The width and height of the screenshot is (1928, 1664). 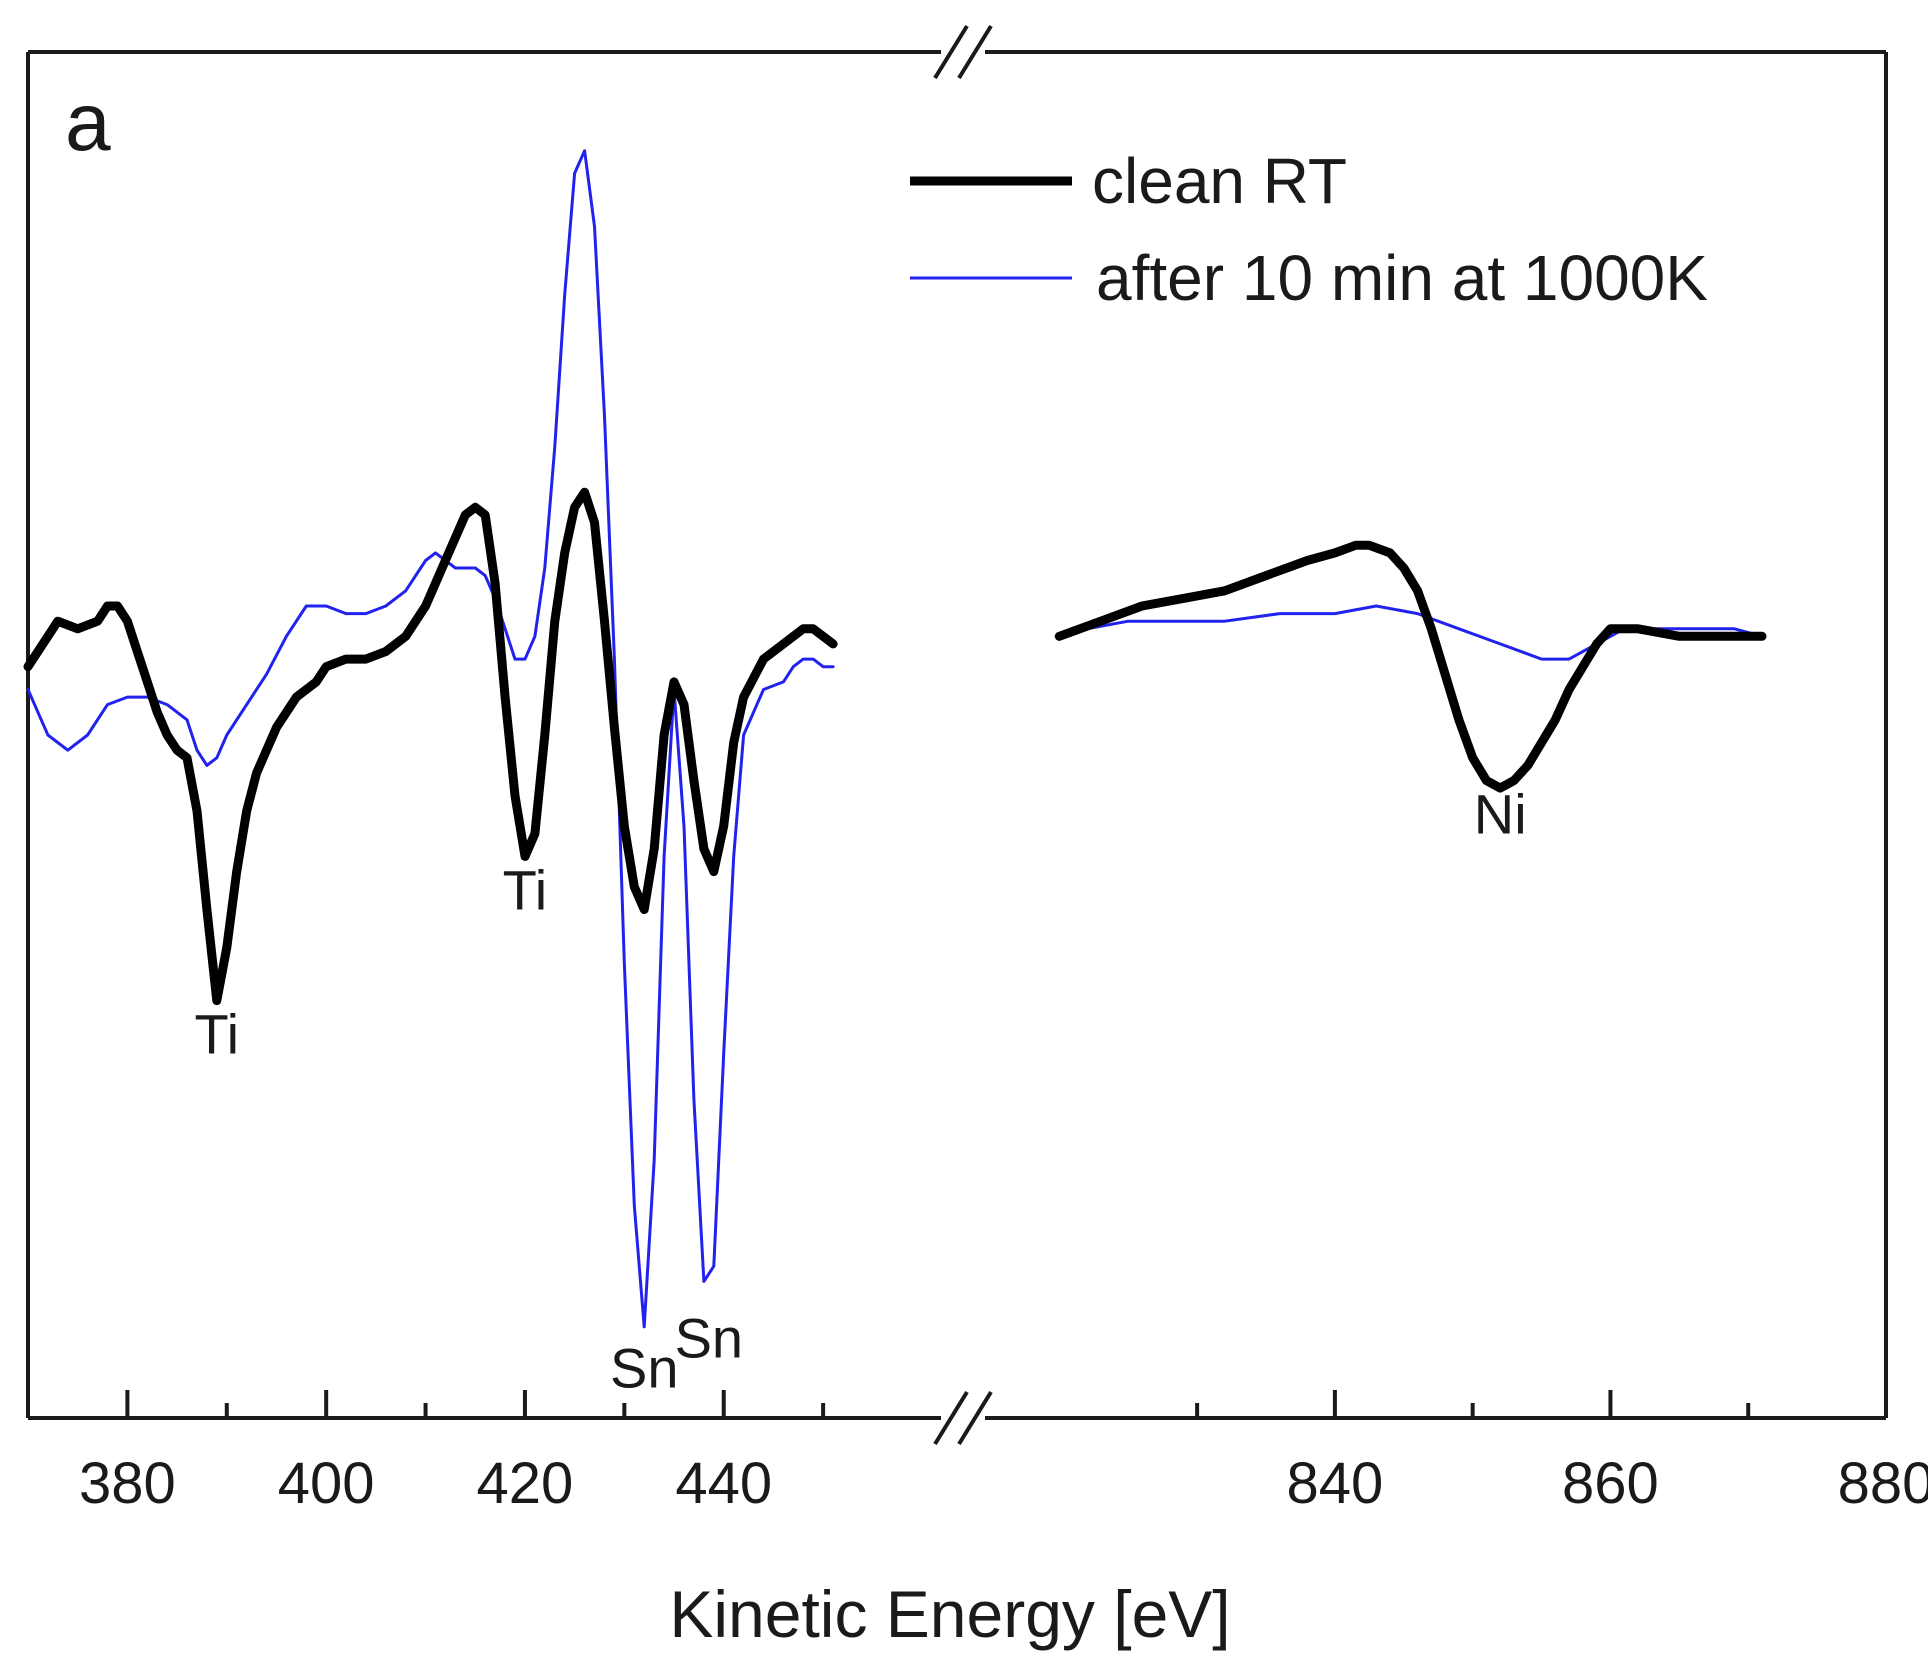 What do you see at coordinates (127, 1483) in the screenshot?
I see `x-tick-label: 380` at bounding box center [127, 1483].